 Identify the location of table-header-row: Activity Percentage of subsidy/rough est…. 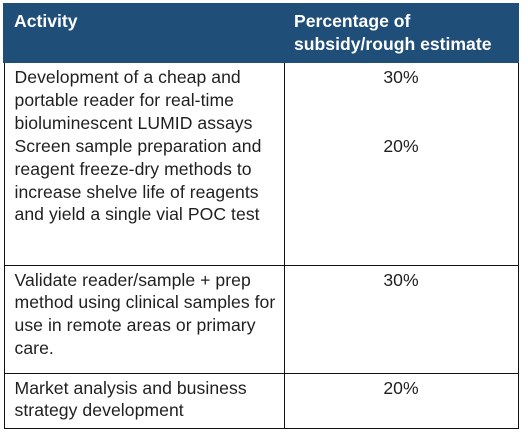
(261, 33).